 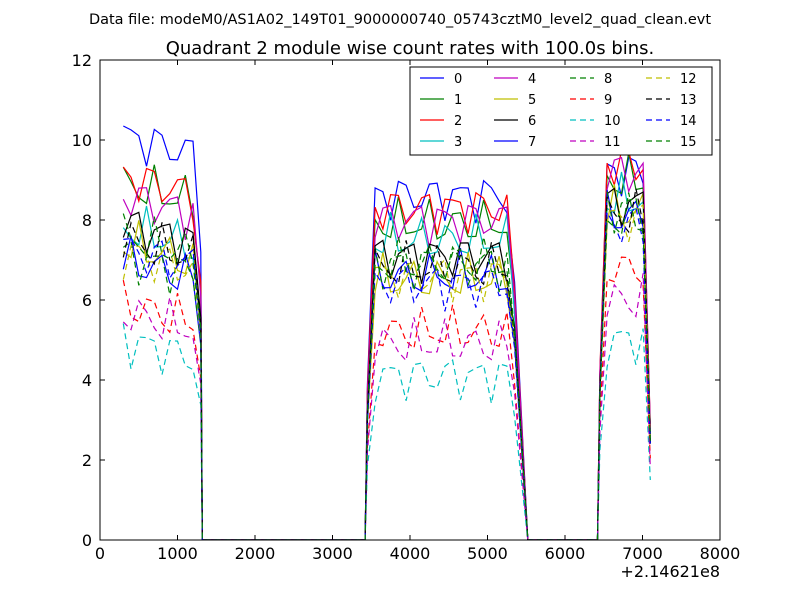 What do you see at coordinates (688, 142) in the screenshot?
I see `legend-label: 15` at bounding box center [688, 142].